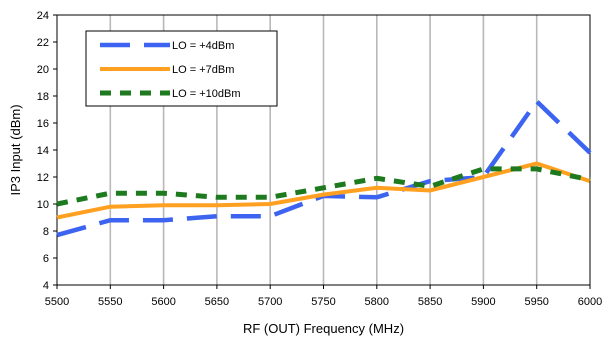 The width and height of the screenshot is (608, 341). I want to click on x-axis-label: RF (OUT) Frequency (MHz), so click(323, 328).